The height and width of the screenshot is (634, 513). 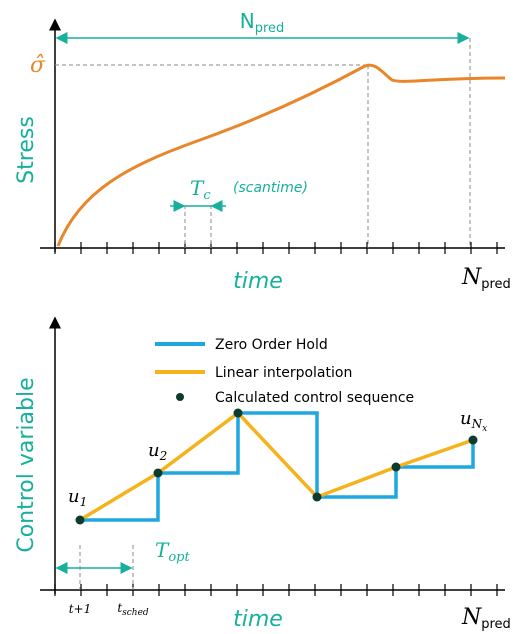 I want to click on point-label: u2, so click(x=157, y=451).